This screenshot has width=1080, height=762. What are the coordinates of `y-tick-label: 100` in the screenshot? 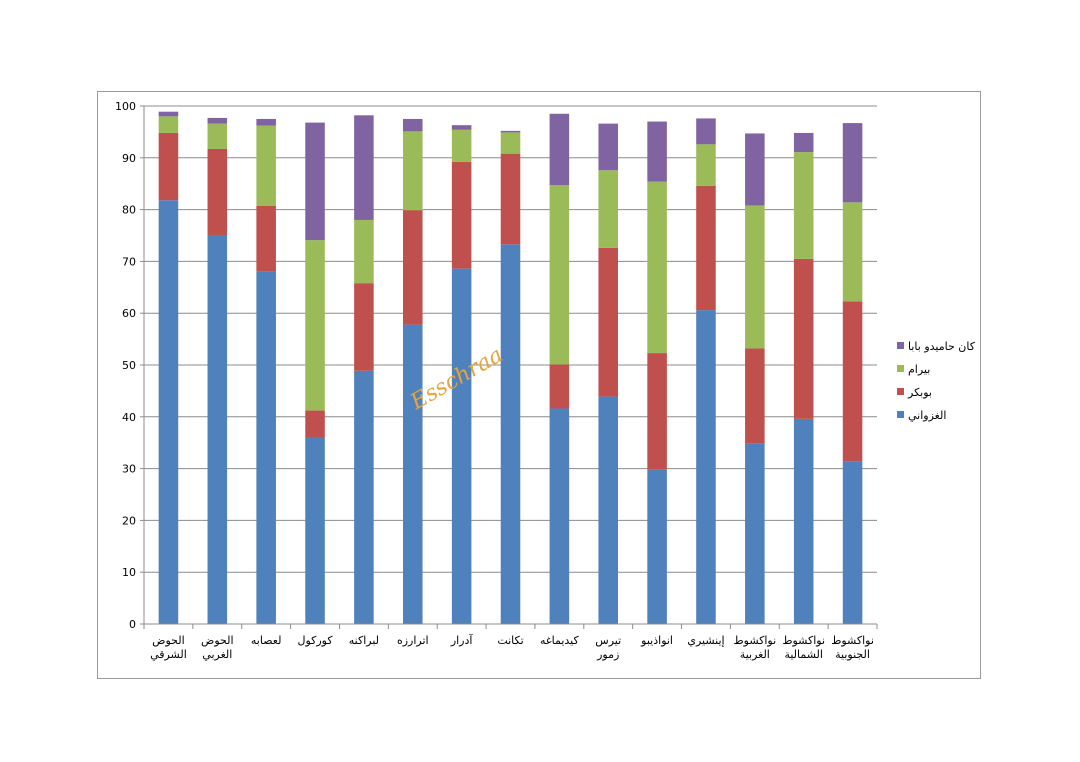 It's located at (125, 106).